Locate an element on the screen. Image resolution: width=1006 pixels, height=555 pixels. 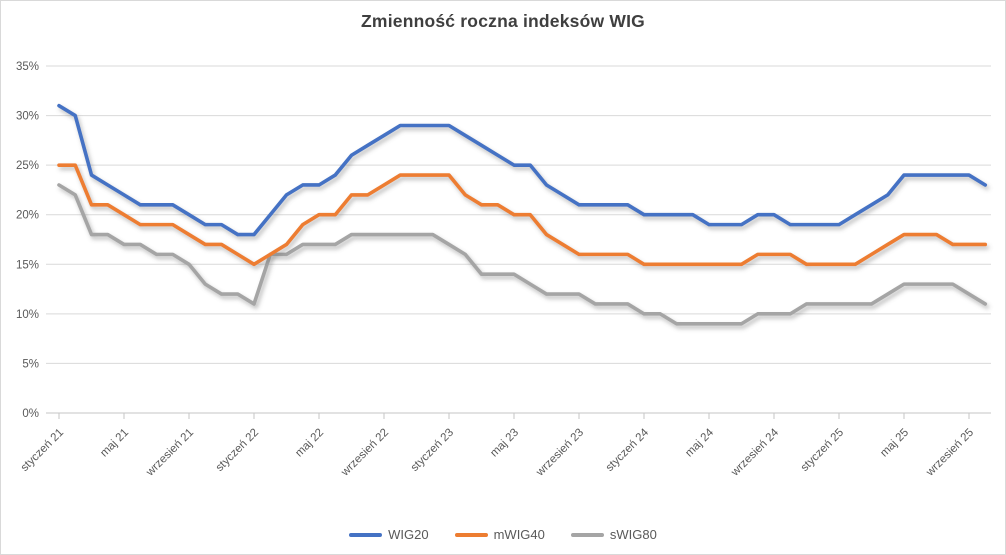
y-tick-label: 0% is located at coordinates (30, 414).